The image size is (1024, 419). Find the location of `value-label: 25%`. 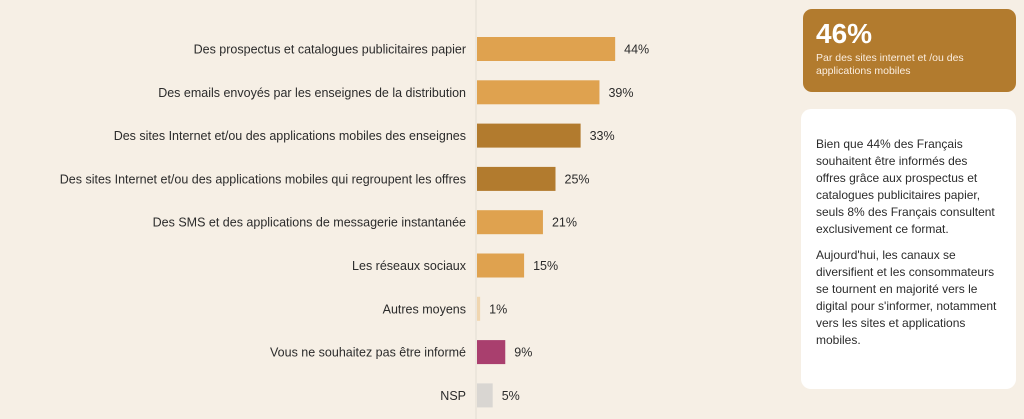

value-label: 25% is located at coordinates (577, 179).